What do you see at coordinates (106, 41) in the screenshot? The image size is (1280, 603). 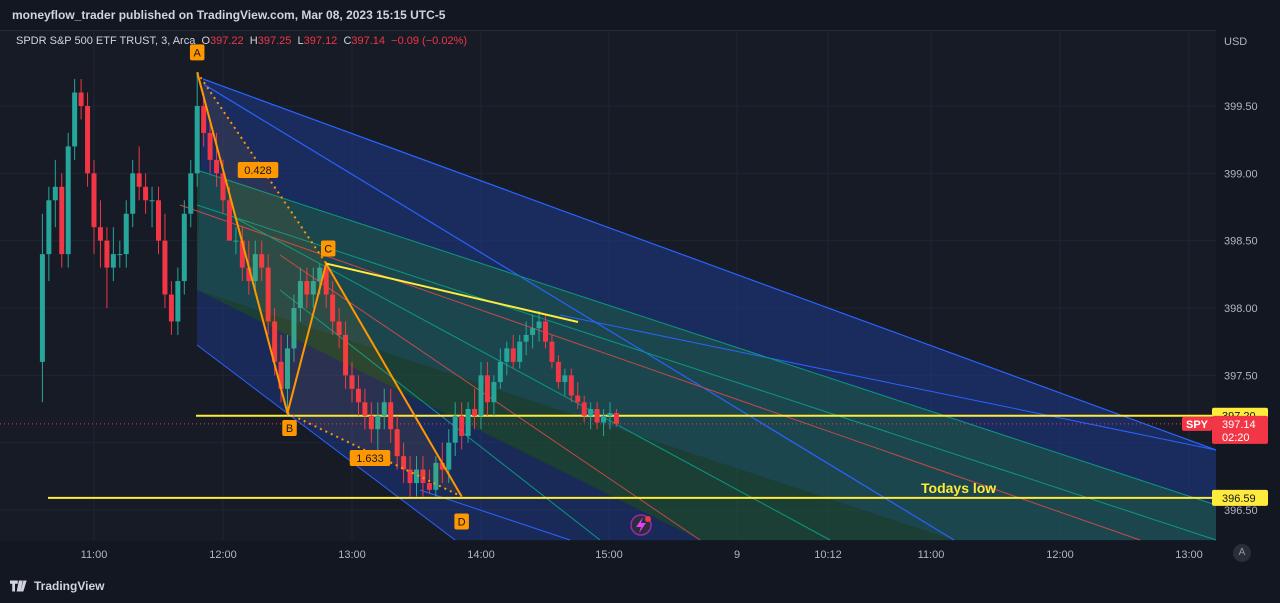 I see `symbol-name: SPDR S&P 500 ETF TRUST, 3, Arca` at bounding box center [106, 41].